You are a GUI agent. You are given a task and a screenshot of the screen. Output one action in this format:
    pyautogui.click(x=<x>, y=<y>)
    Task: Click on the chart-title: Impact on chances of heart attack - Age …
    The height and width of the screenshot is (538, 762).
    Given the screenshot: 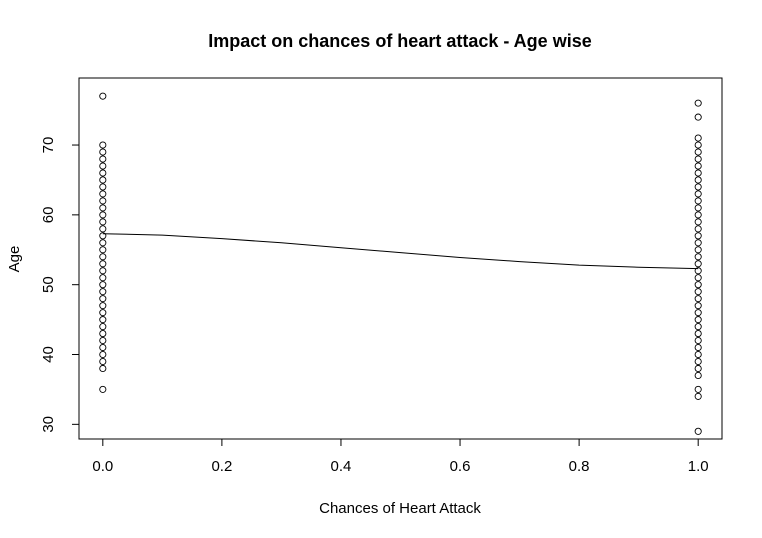 What is the action you would take?
    pyautogui.click(x=399, y=41)
    